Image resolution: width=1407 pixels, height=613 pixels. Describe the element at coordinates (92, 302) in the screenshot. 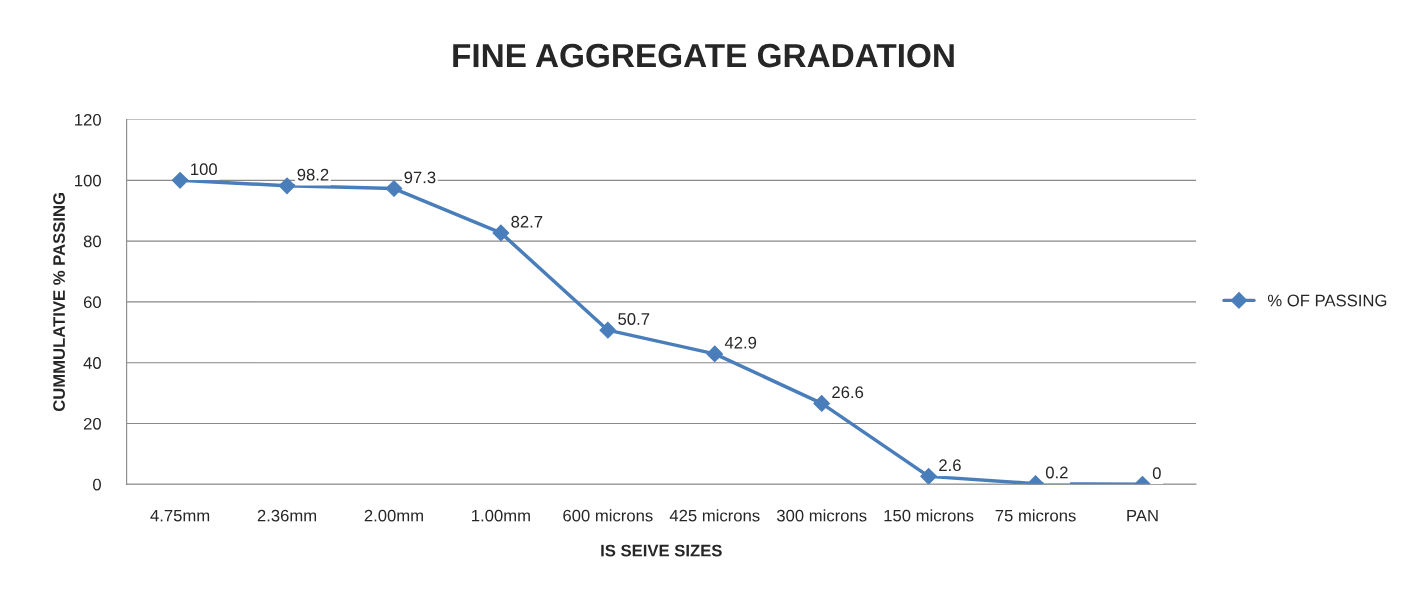

I see `y-tick-label: 60` at that location.